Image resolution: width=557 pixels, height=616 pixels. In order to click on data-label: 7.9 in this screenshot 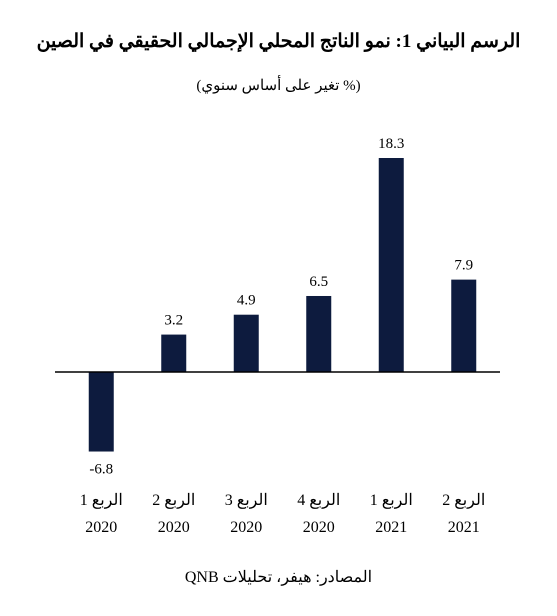, I will do `click(463, 266)`.